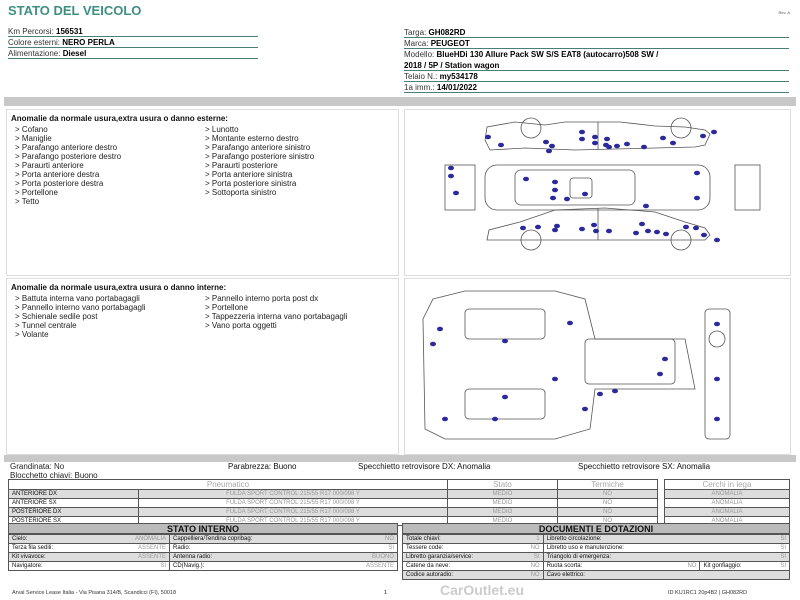 The width and height of the screenshot is (800, 600). Describe the element at coordinates (73, 512) in the screenshot. I see `tyre-position: POSTERIORE DX` at that location.